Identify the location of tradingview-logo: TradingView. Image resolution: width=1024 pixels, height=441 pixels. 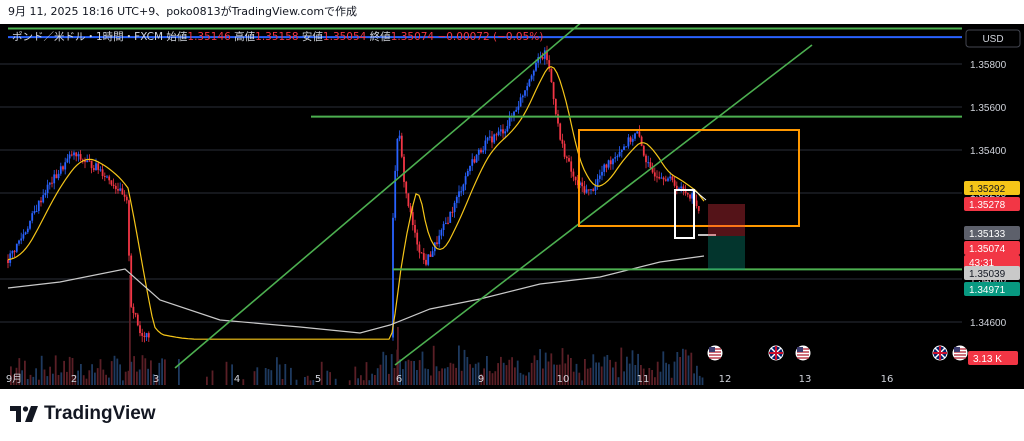
(83, 414).